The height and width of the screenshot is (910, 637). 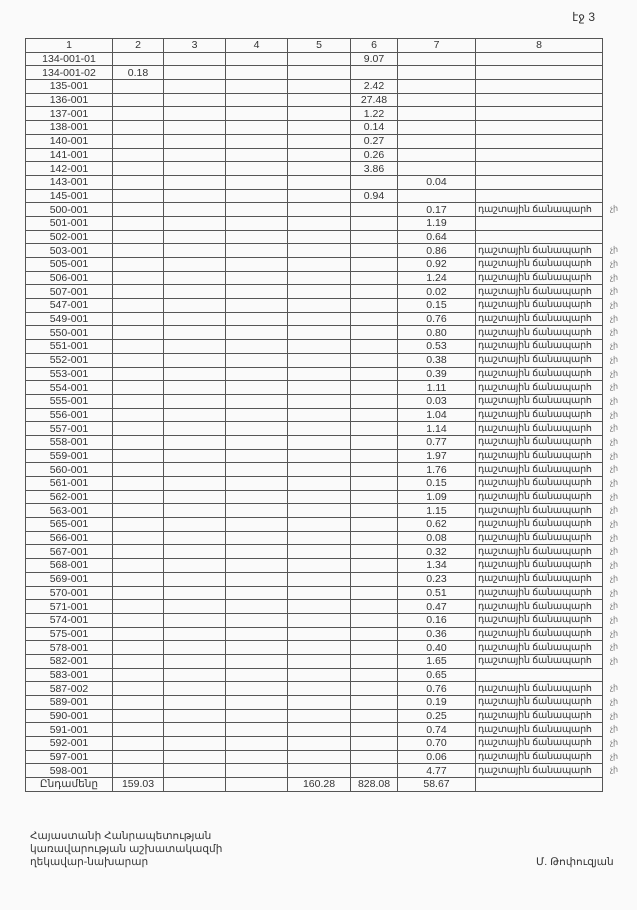 What do you see at coordinates (321, 346) in the screenshot?
I see `table-row: 551-001 0.53 դաշտային ճանապարհ չի` at bounding box center [321, 346].